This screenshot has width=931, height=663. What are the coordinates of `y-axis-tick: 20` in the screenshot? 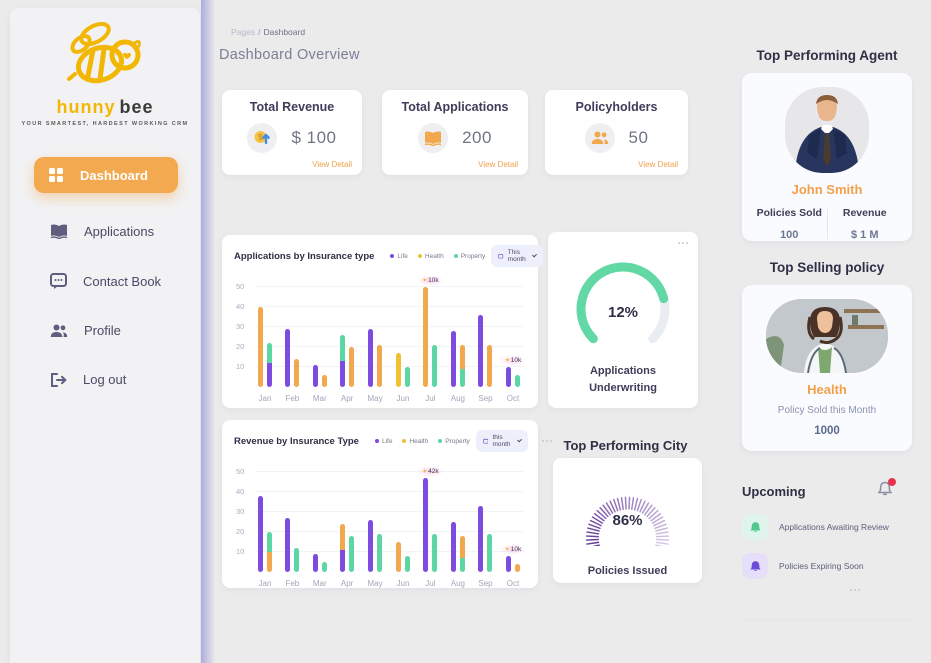 It's located at (240, 531).